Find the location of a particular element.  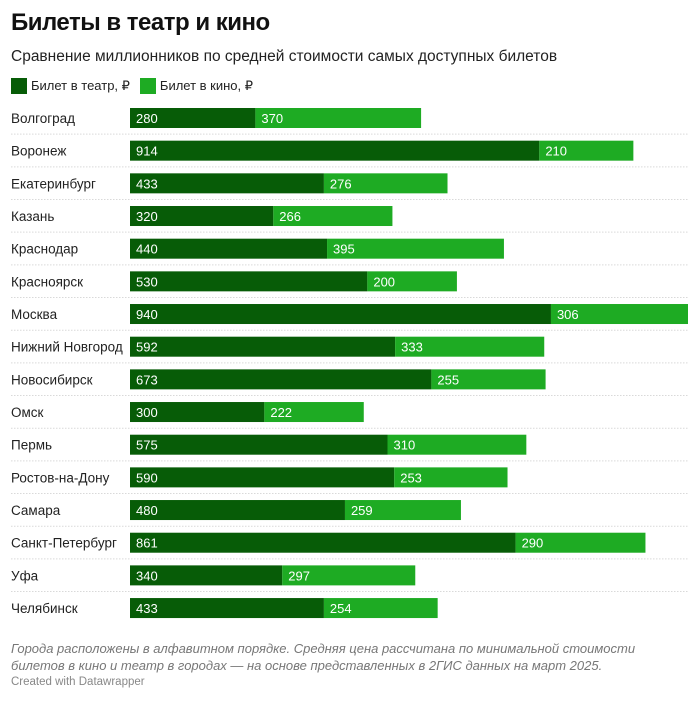

value-label-theatre: 592 is located at coordinates (147, 347).